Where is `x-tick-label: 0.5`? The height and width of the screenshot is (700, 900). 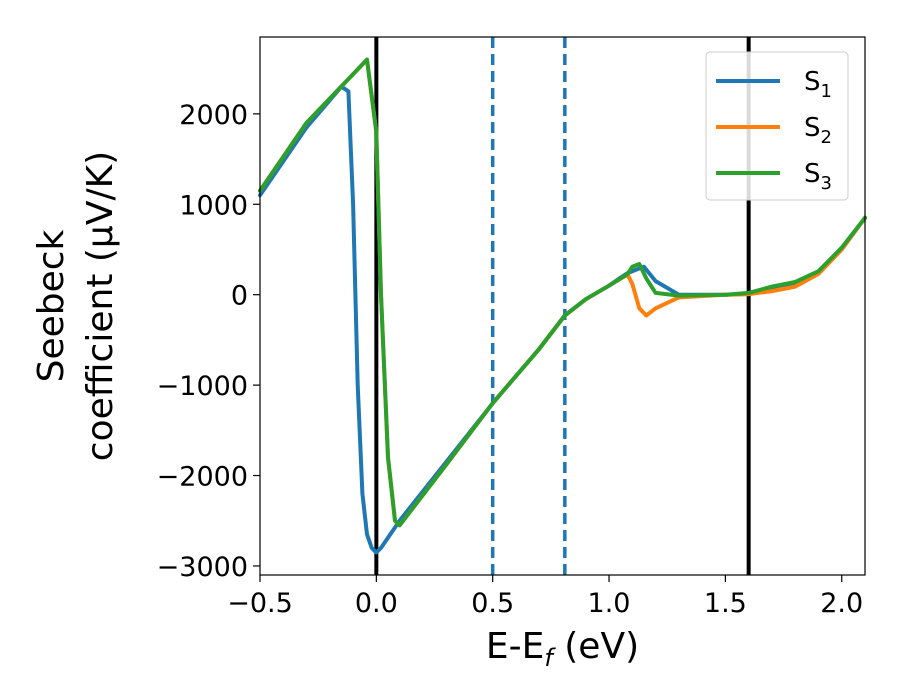
x-tick-label: 0.5 is located at coordinates (492, 603).